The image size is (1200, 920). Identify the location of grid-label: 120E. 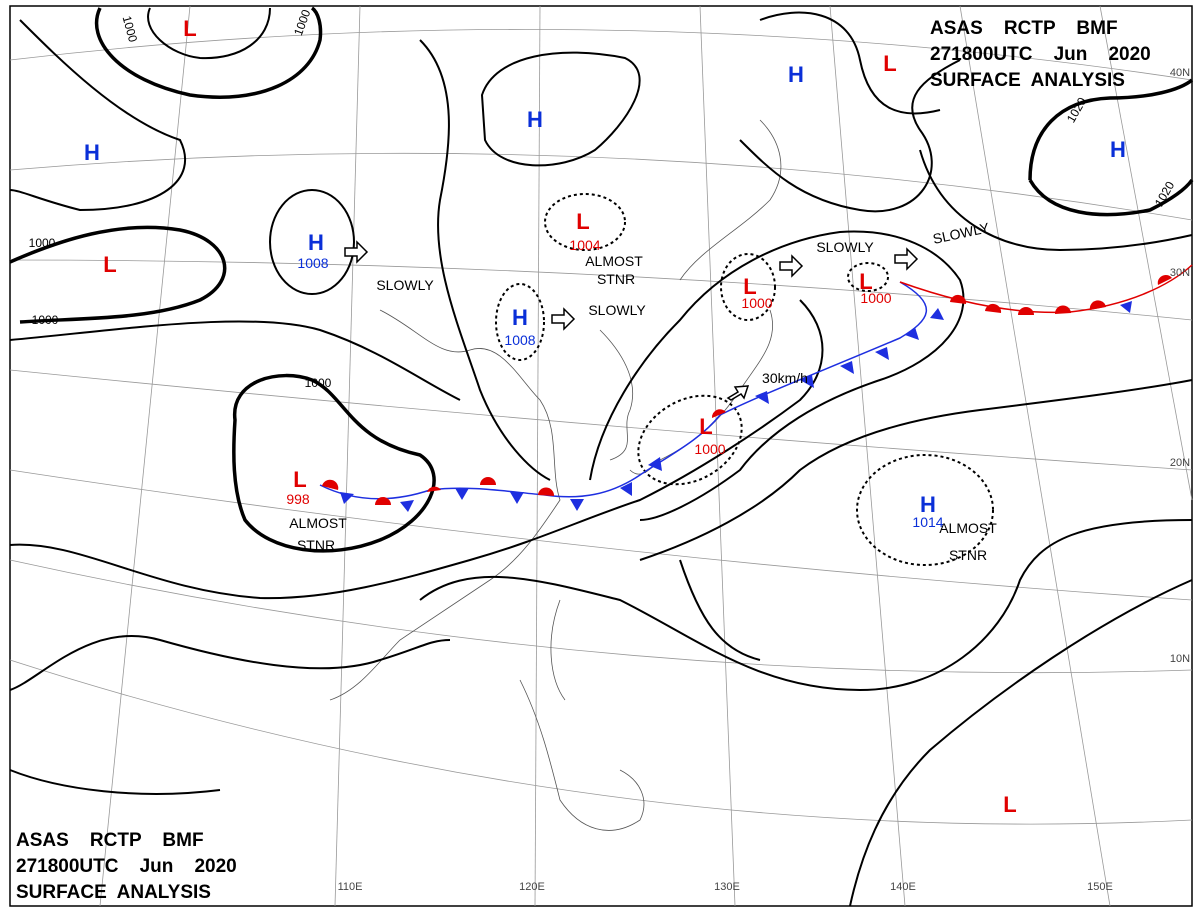
(532, 887).